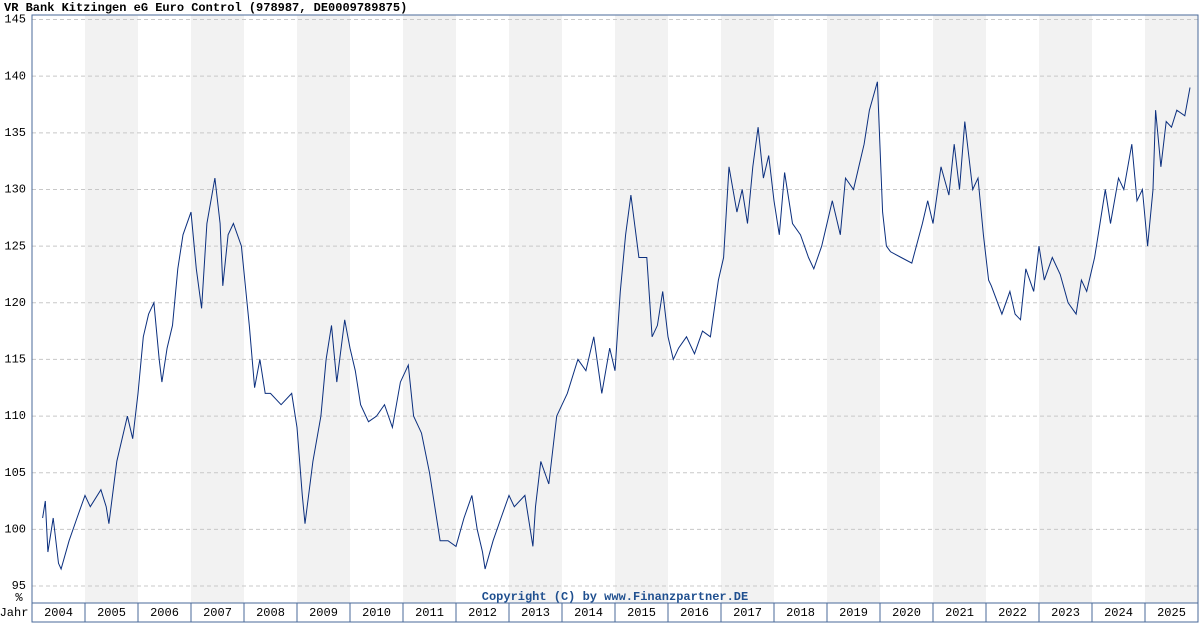 The width and height of the screenshot is (1200, 630). I want to click on x-tick-label: 2012, so click(482, 613).